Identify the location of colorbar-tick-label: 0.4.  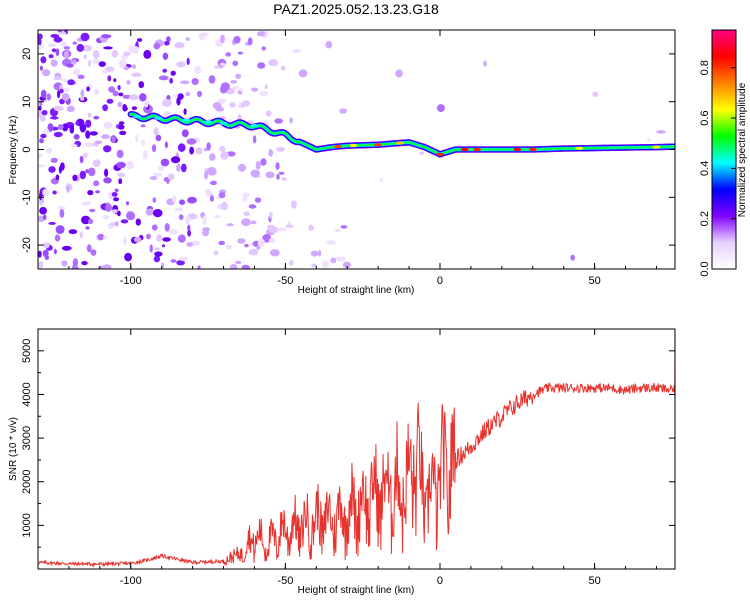
(705, 168).